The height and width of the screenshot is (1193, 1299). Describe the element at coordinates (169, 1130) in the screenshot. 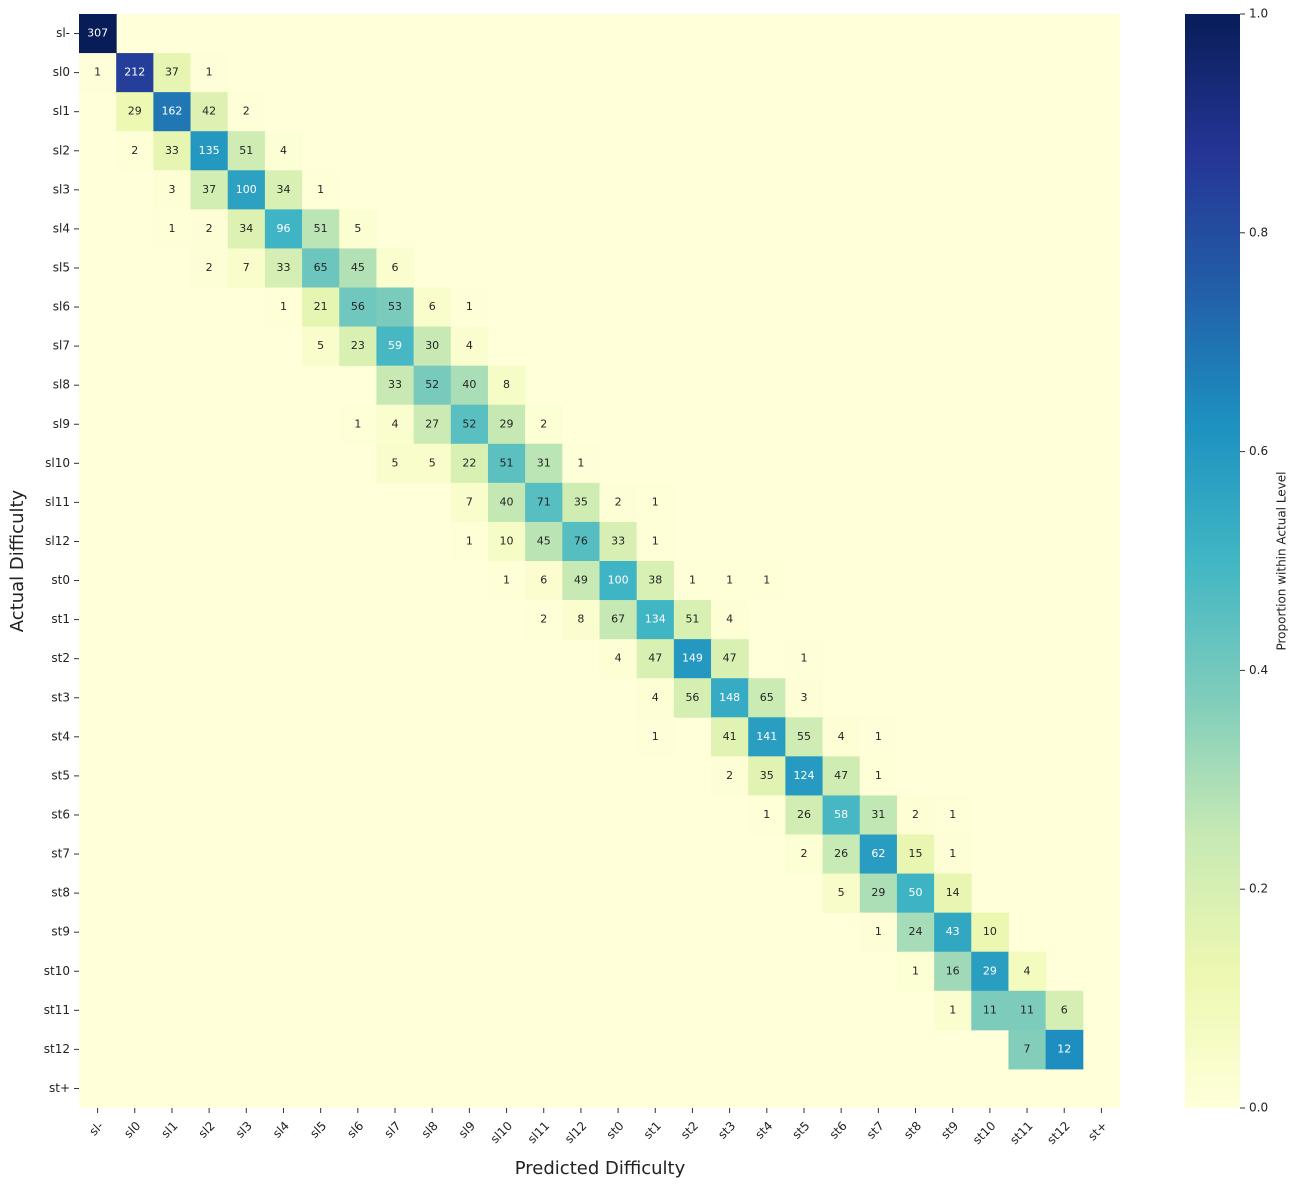

I see `x-tick-label: sl1` at that location.